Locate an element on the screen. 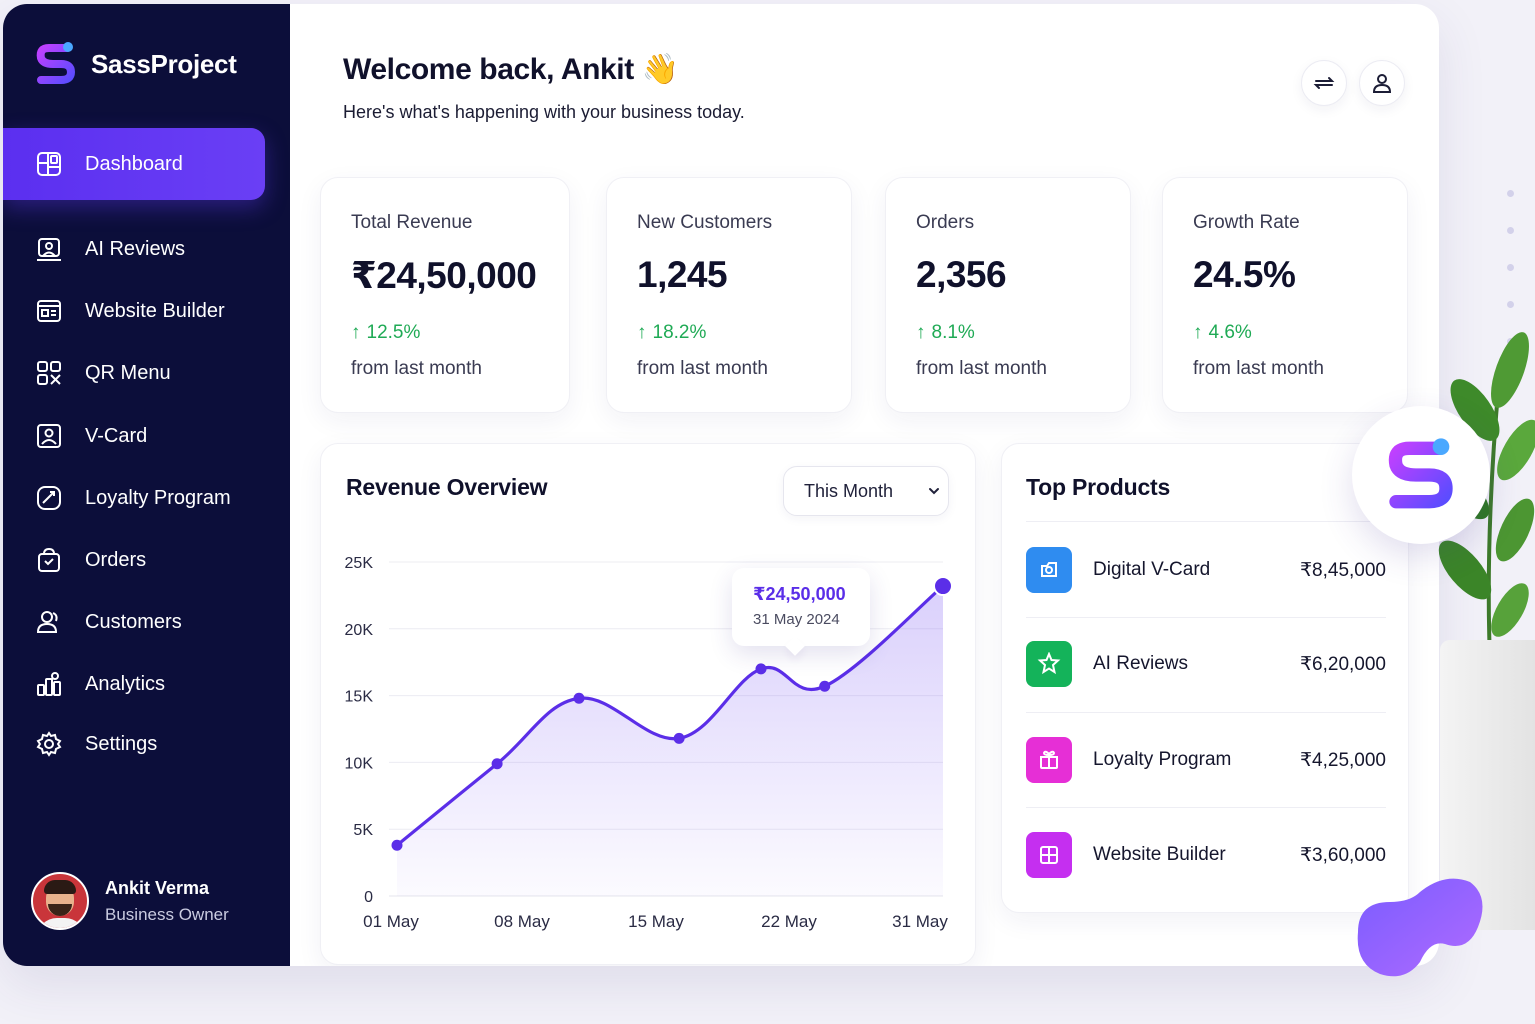 This screenshot has width=1535, height=1024. x-tick-label: 08 May is located at coordinates (522, 921).